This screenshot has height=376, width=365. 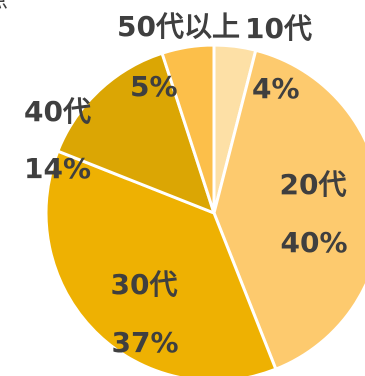 I want to click on slice-label-10s: 10代, so click(x=278, y=28).